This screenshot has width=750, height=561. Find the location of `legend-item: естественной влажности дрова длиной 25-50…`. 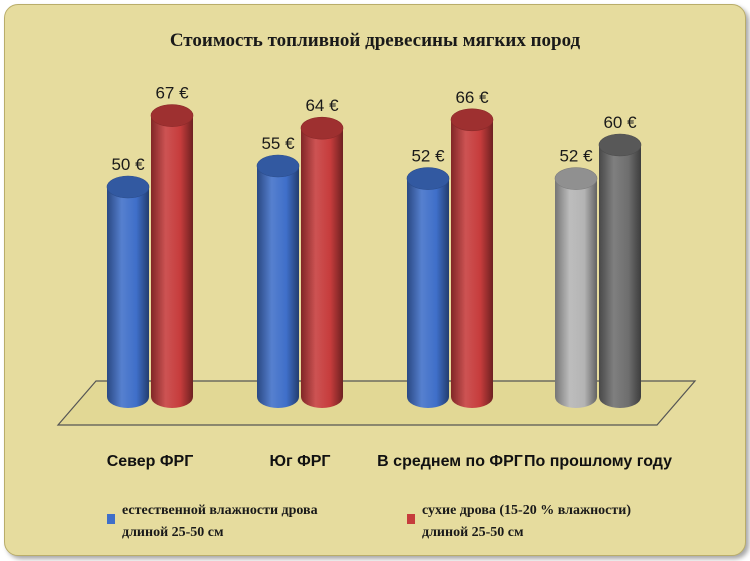

legend-item: естественной влажности дрова длиной 25-50… is located at coordinates (212, 521).